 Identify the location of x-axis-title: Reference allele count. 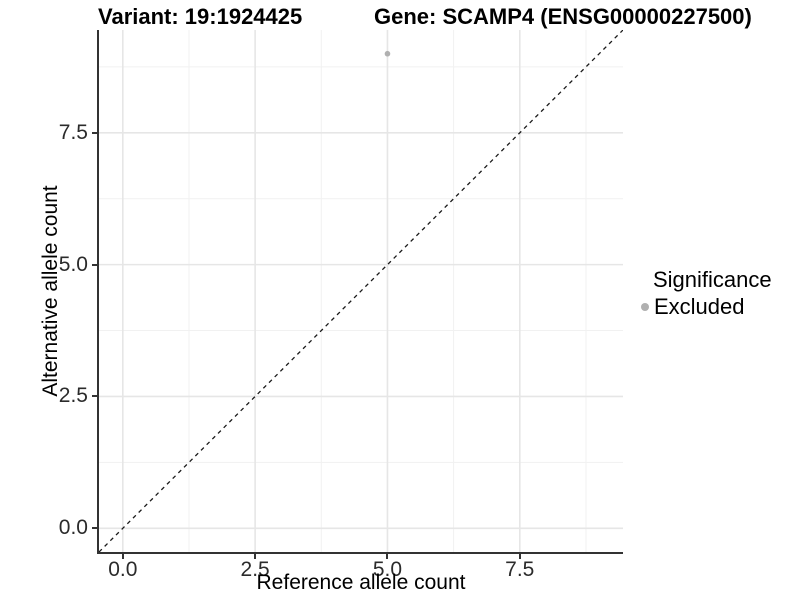
(361, 582).